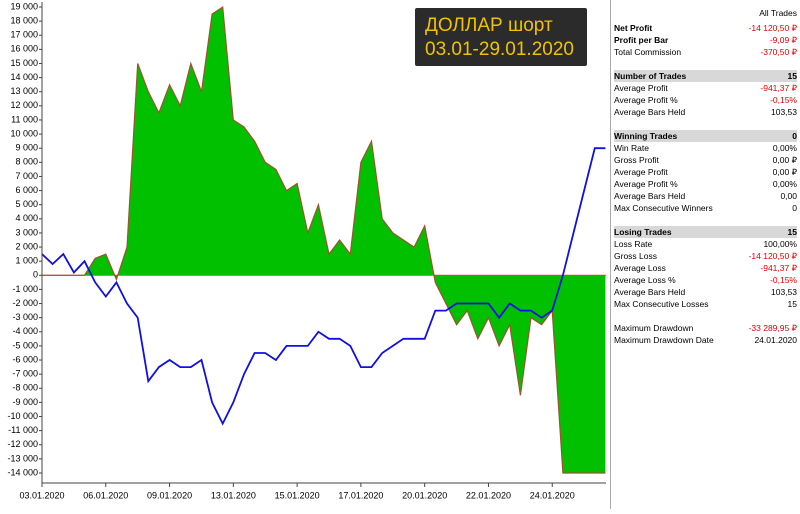  Describe the element at coordinates (26, 261) in the screenshot. I see `y-tick-label: 1 000` at that location.